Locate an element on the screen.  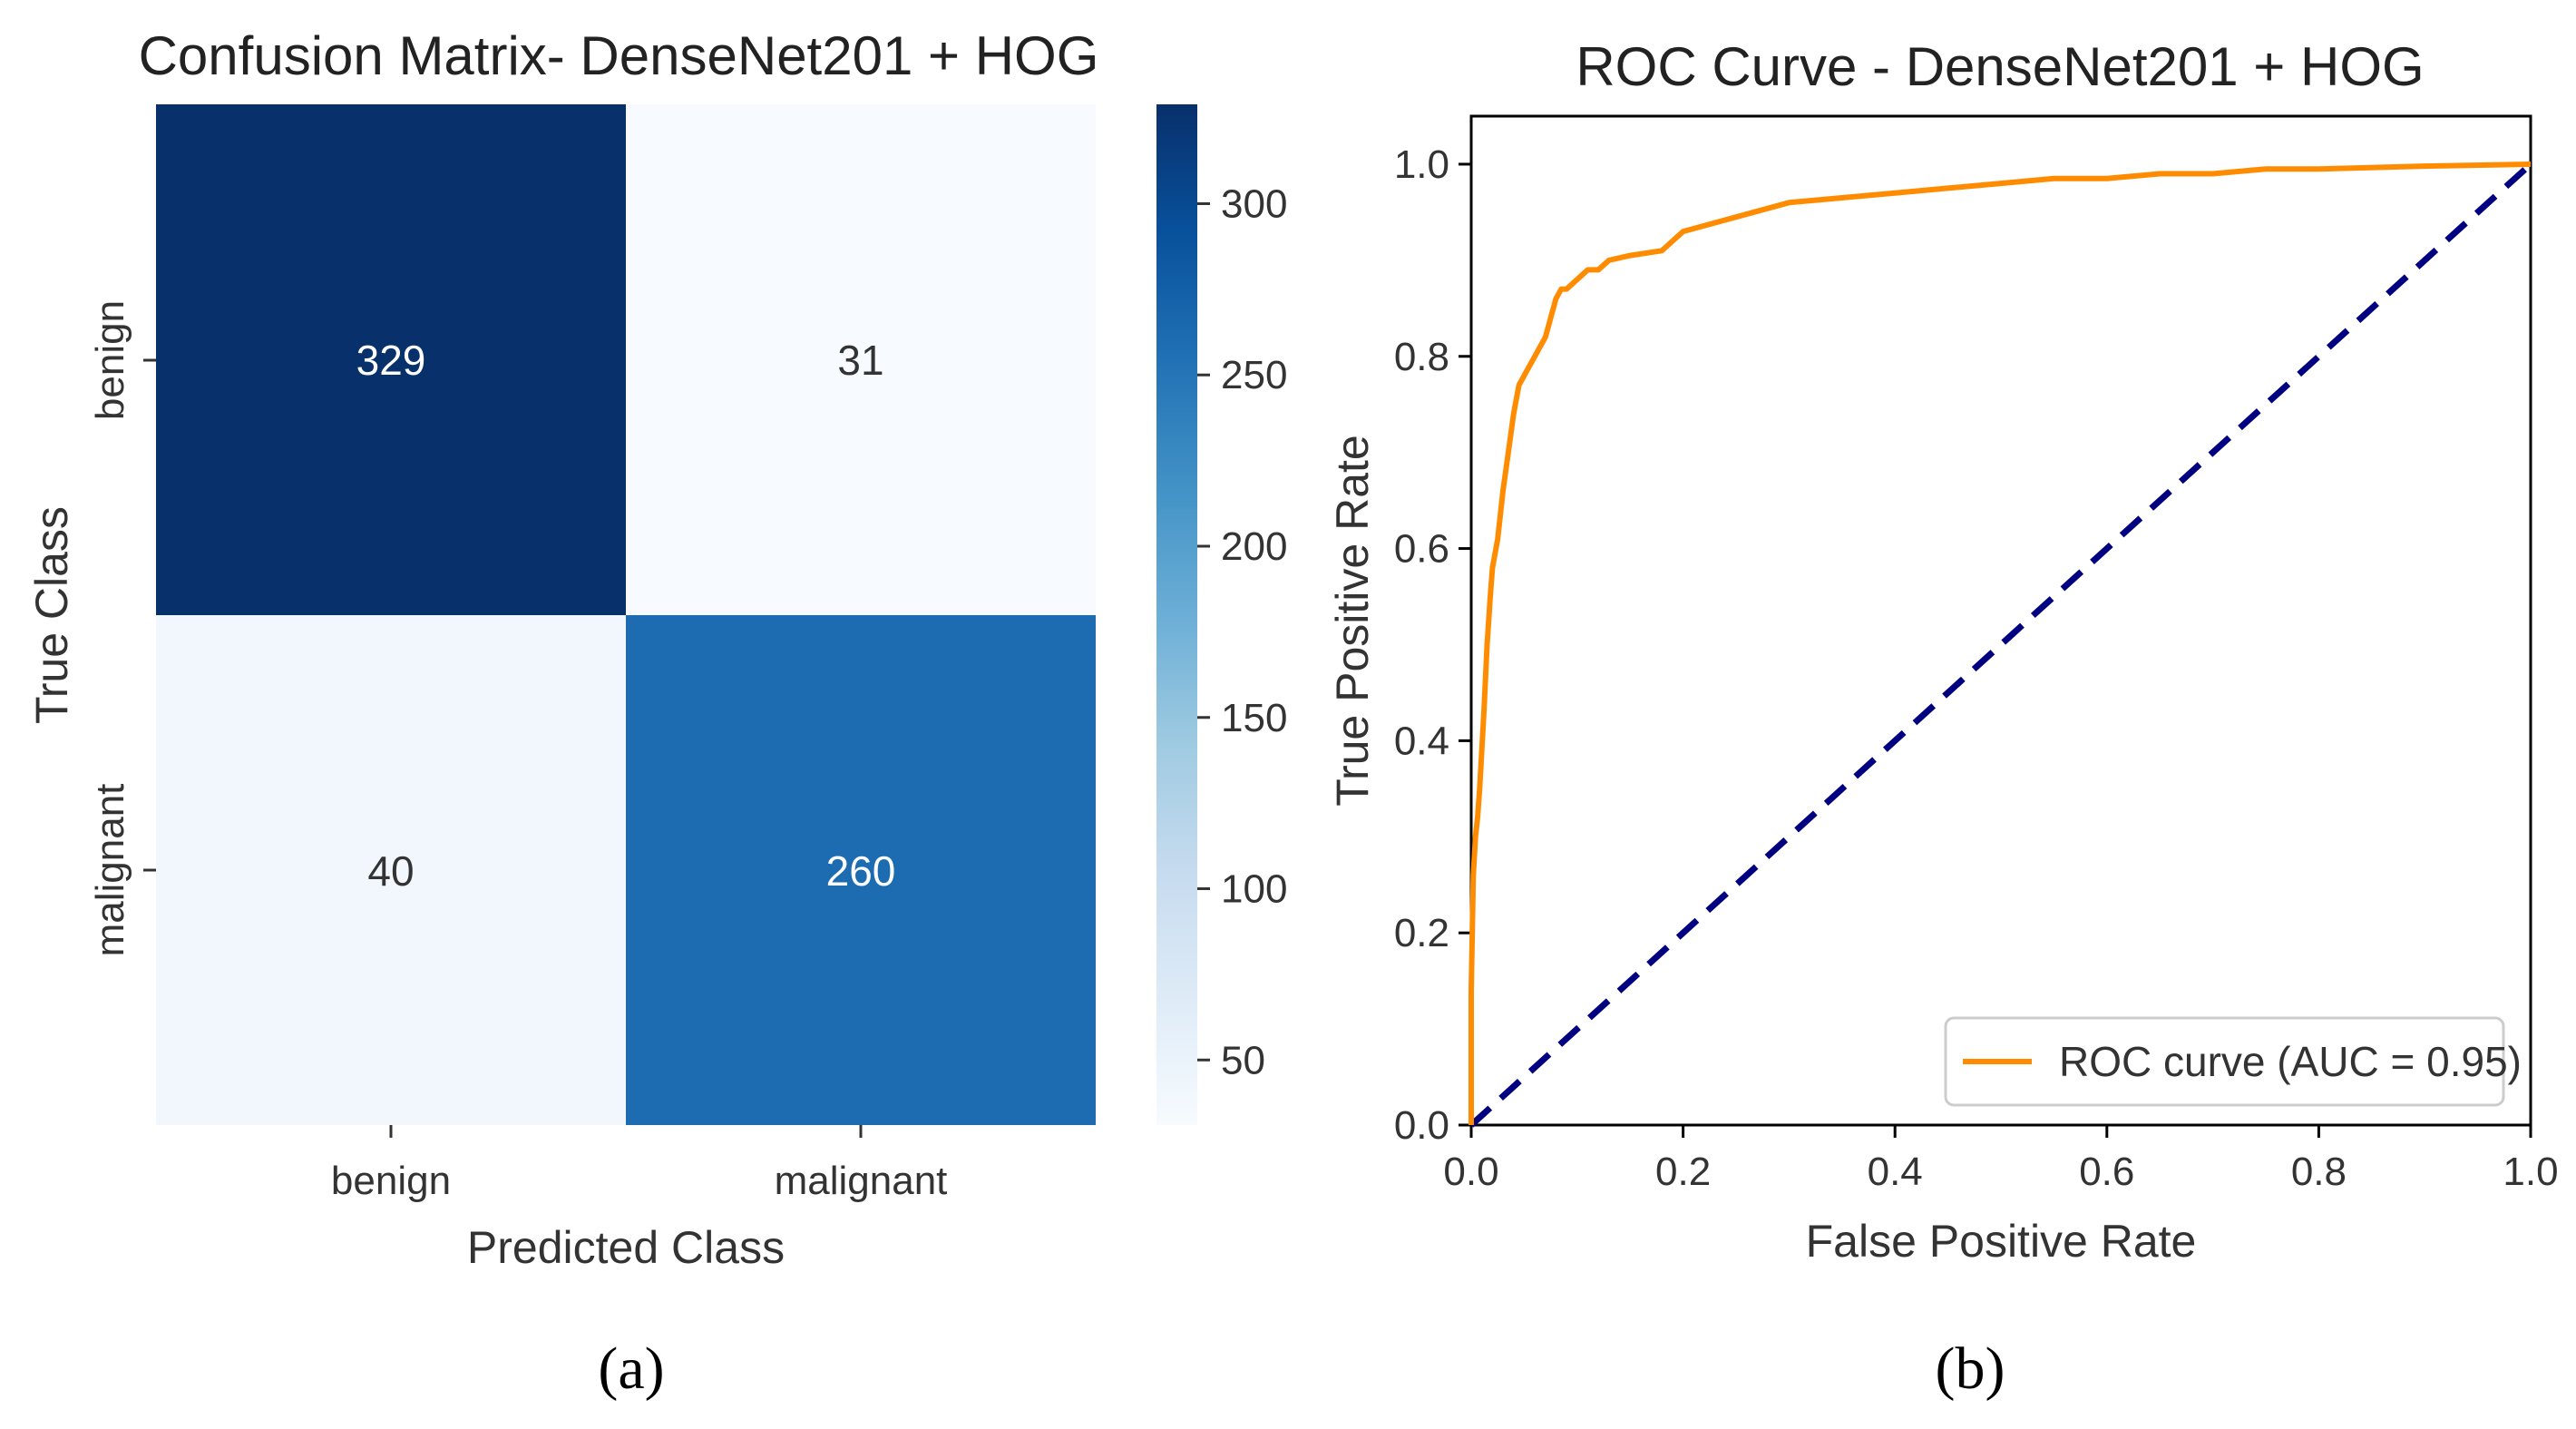
roc-legend: ROC curve (AUC = 0.95) is located at coordinates (2233, 1061).